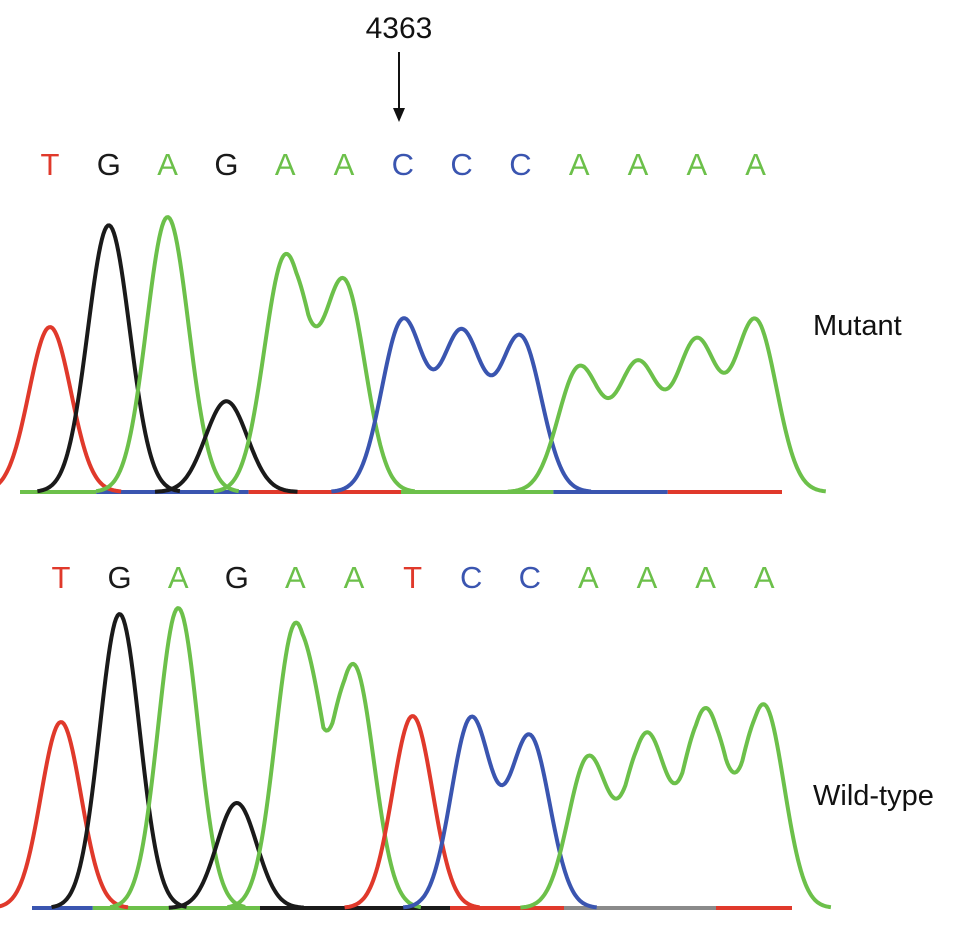 This screenshot has width=969, height=926. I want to click on mutation-marker: 4363, so click(399, 67).